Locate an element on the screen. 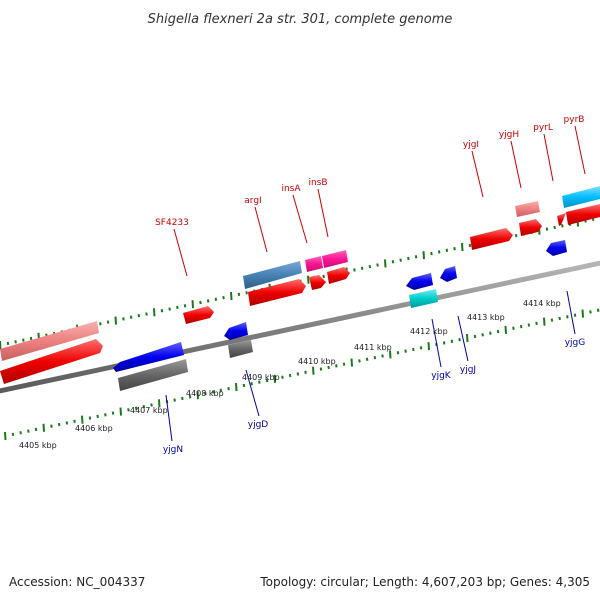  gene-label: yjgI is located at coordinates (471, 145).